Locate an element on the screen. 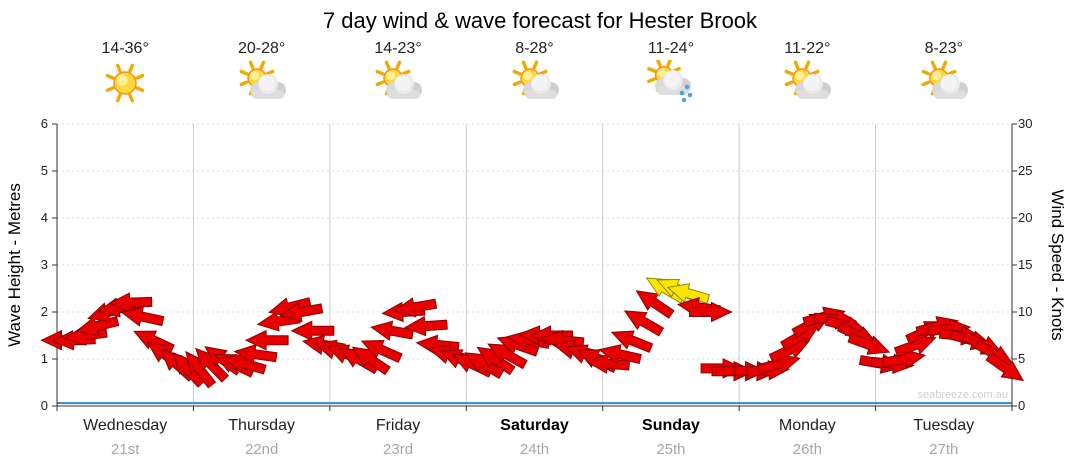 Image resolution: width=1080 pixels, height=475 pixels. watermark: seabreeze.com.au is located at coordinates (963, 395).